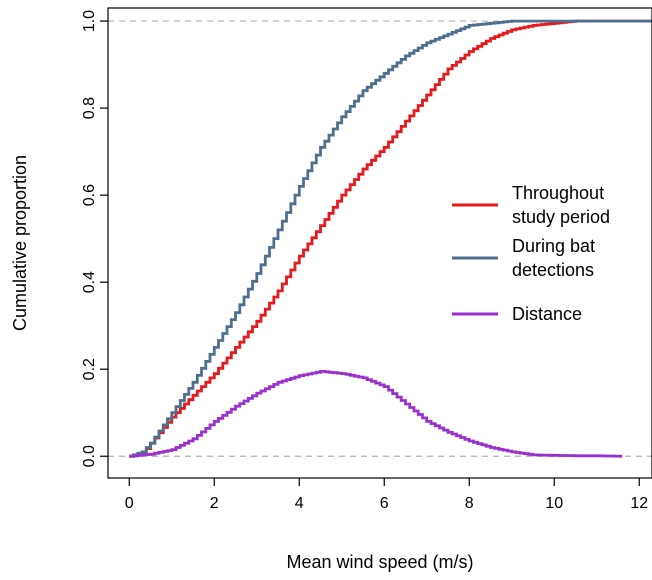  Describe the element at coordinates (384, 503) in the screenshot. I see `x-tick-label: 6` at that location.